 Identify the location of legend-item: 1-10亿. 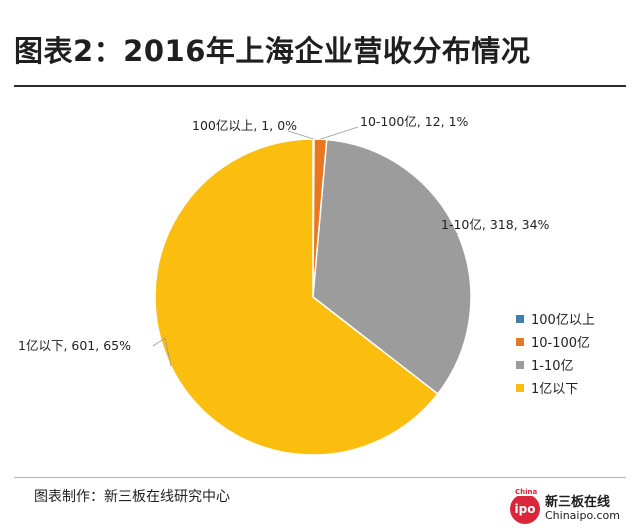
(555, 364).